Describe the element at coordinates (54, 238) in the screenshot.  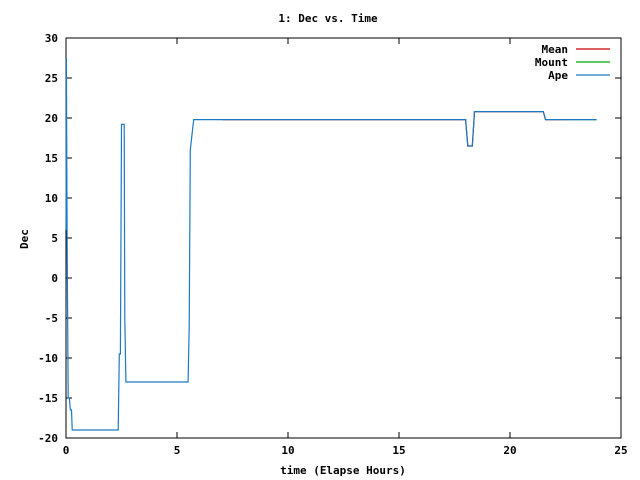
I see `y-tick-label: 5` at that location.